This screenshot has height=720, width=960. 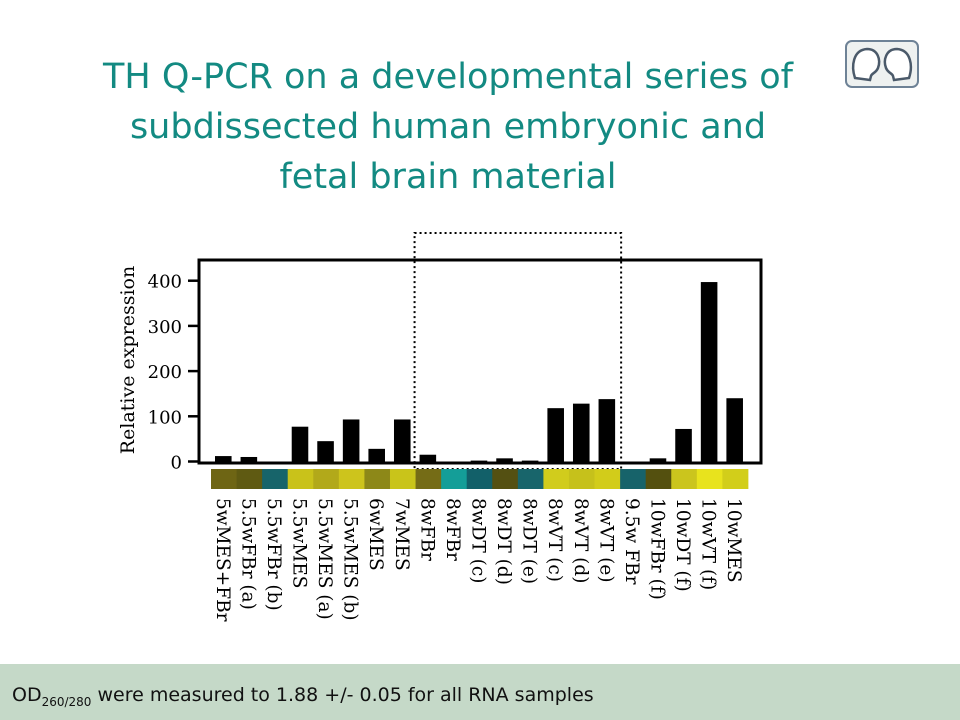 What do you see at coordinates (503, 541) in the screenshot?
I see `x-tick-label: 8wDT (d)` at bounding box center [503, 541].